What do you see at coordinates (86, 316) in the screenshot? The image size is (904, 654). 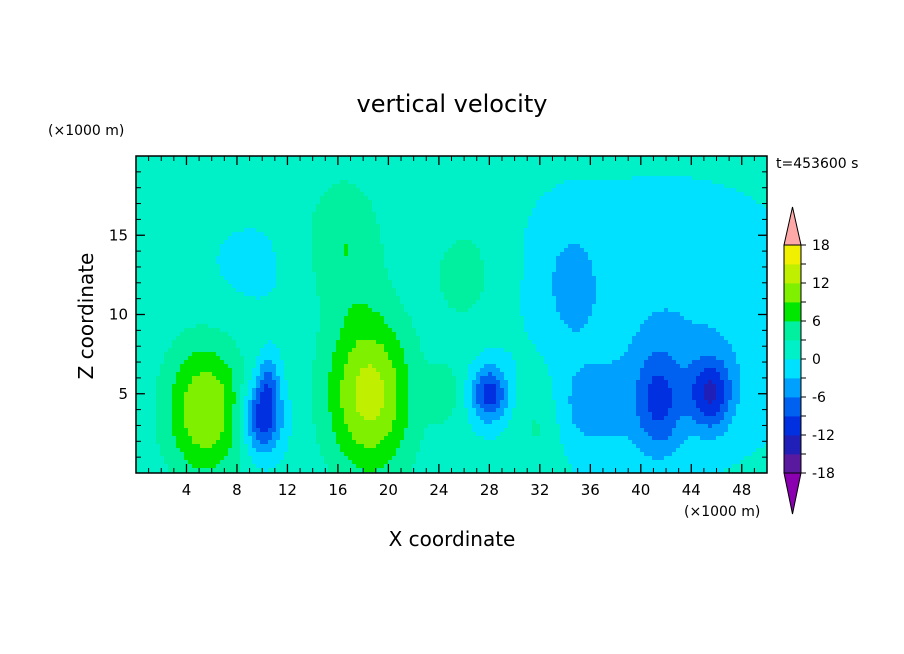 I see `y-axis-title: Z coordinate` at bounding box center [86, 316].